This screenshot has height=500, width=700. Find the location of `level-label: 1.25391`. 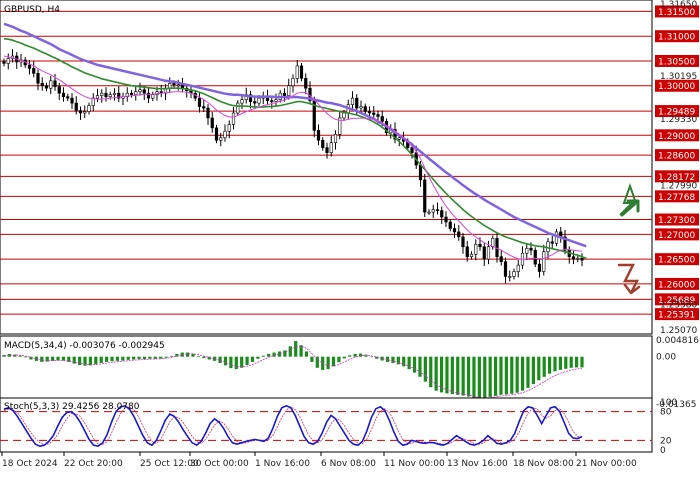

level-label: 1.25391 is located at coordinates (677, 314).